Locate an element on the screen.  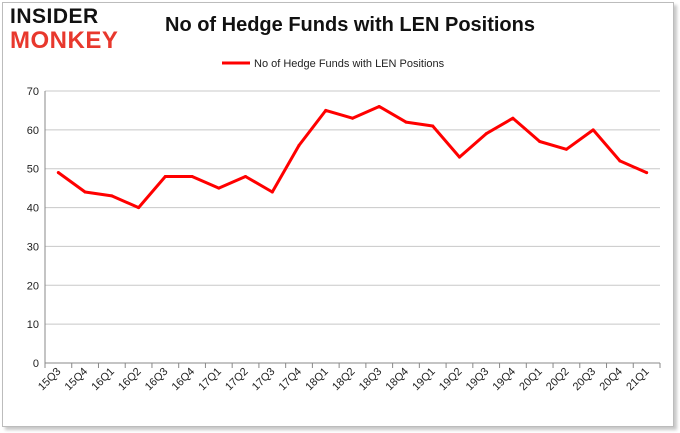
x-tick-label: 18Q2 is located at coordinates (344, 380).